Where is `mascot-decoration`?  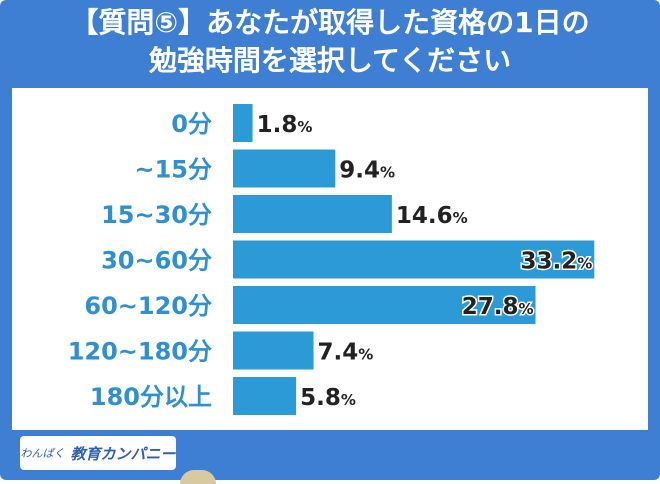
mascot-decoration is located at coordinates (198, 477).